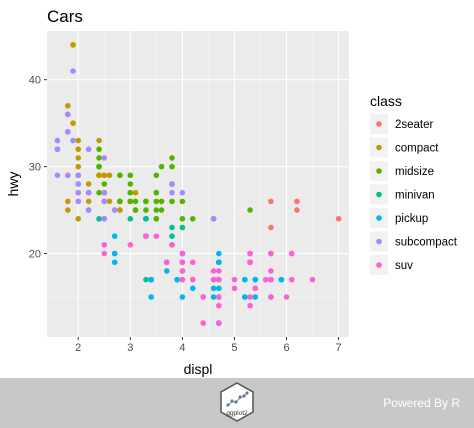  I want to click on legend-title: class, so click(386, 101).